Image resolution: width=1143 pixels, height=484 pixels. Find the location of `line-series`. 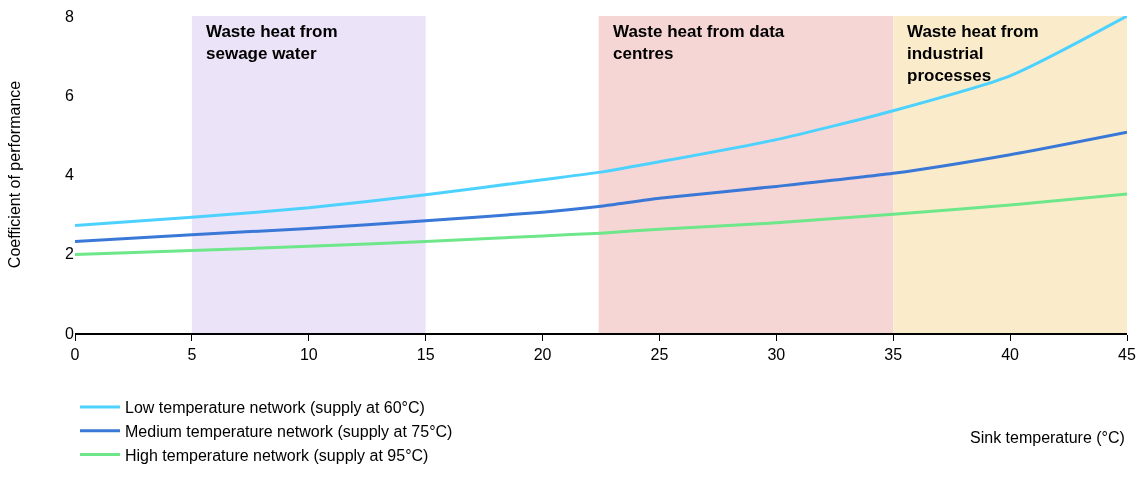

line-series is located at coordinates (601, 224).